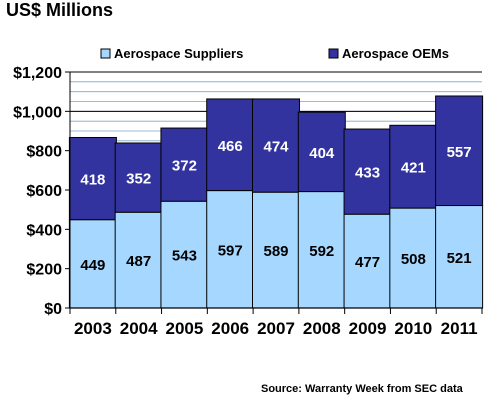 The image size is (487, 403). Describe the element at coordinates (275, 251) in the screenshot. I see `data-label: 589` at that location.